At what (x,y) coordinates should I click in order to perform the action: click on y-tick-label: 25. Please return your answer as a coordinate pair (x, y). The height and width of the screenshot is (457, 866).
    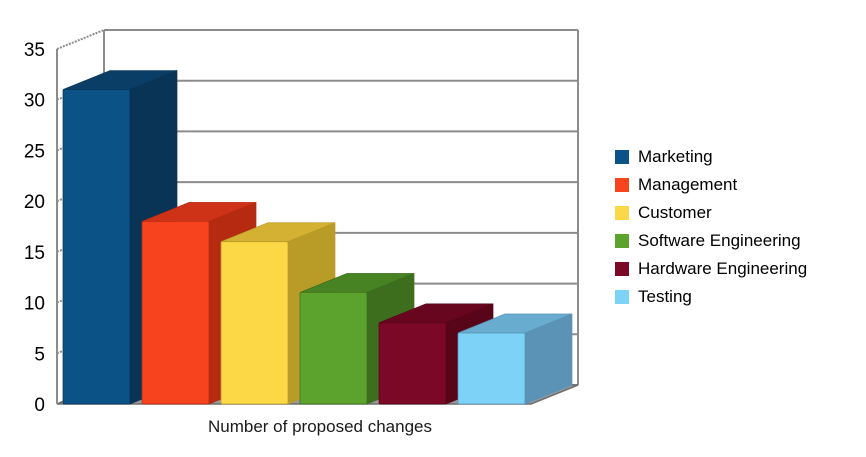
    Looking at the image, I should click on (34, 151).